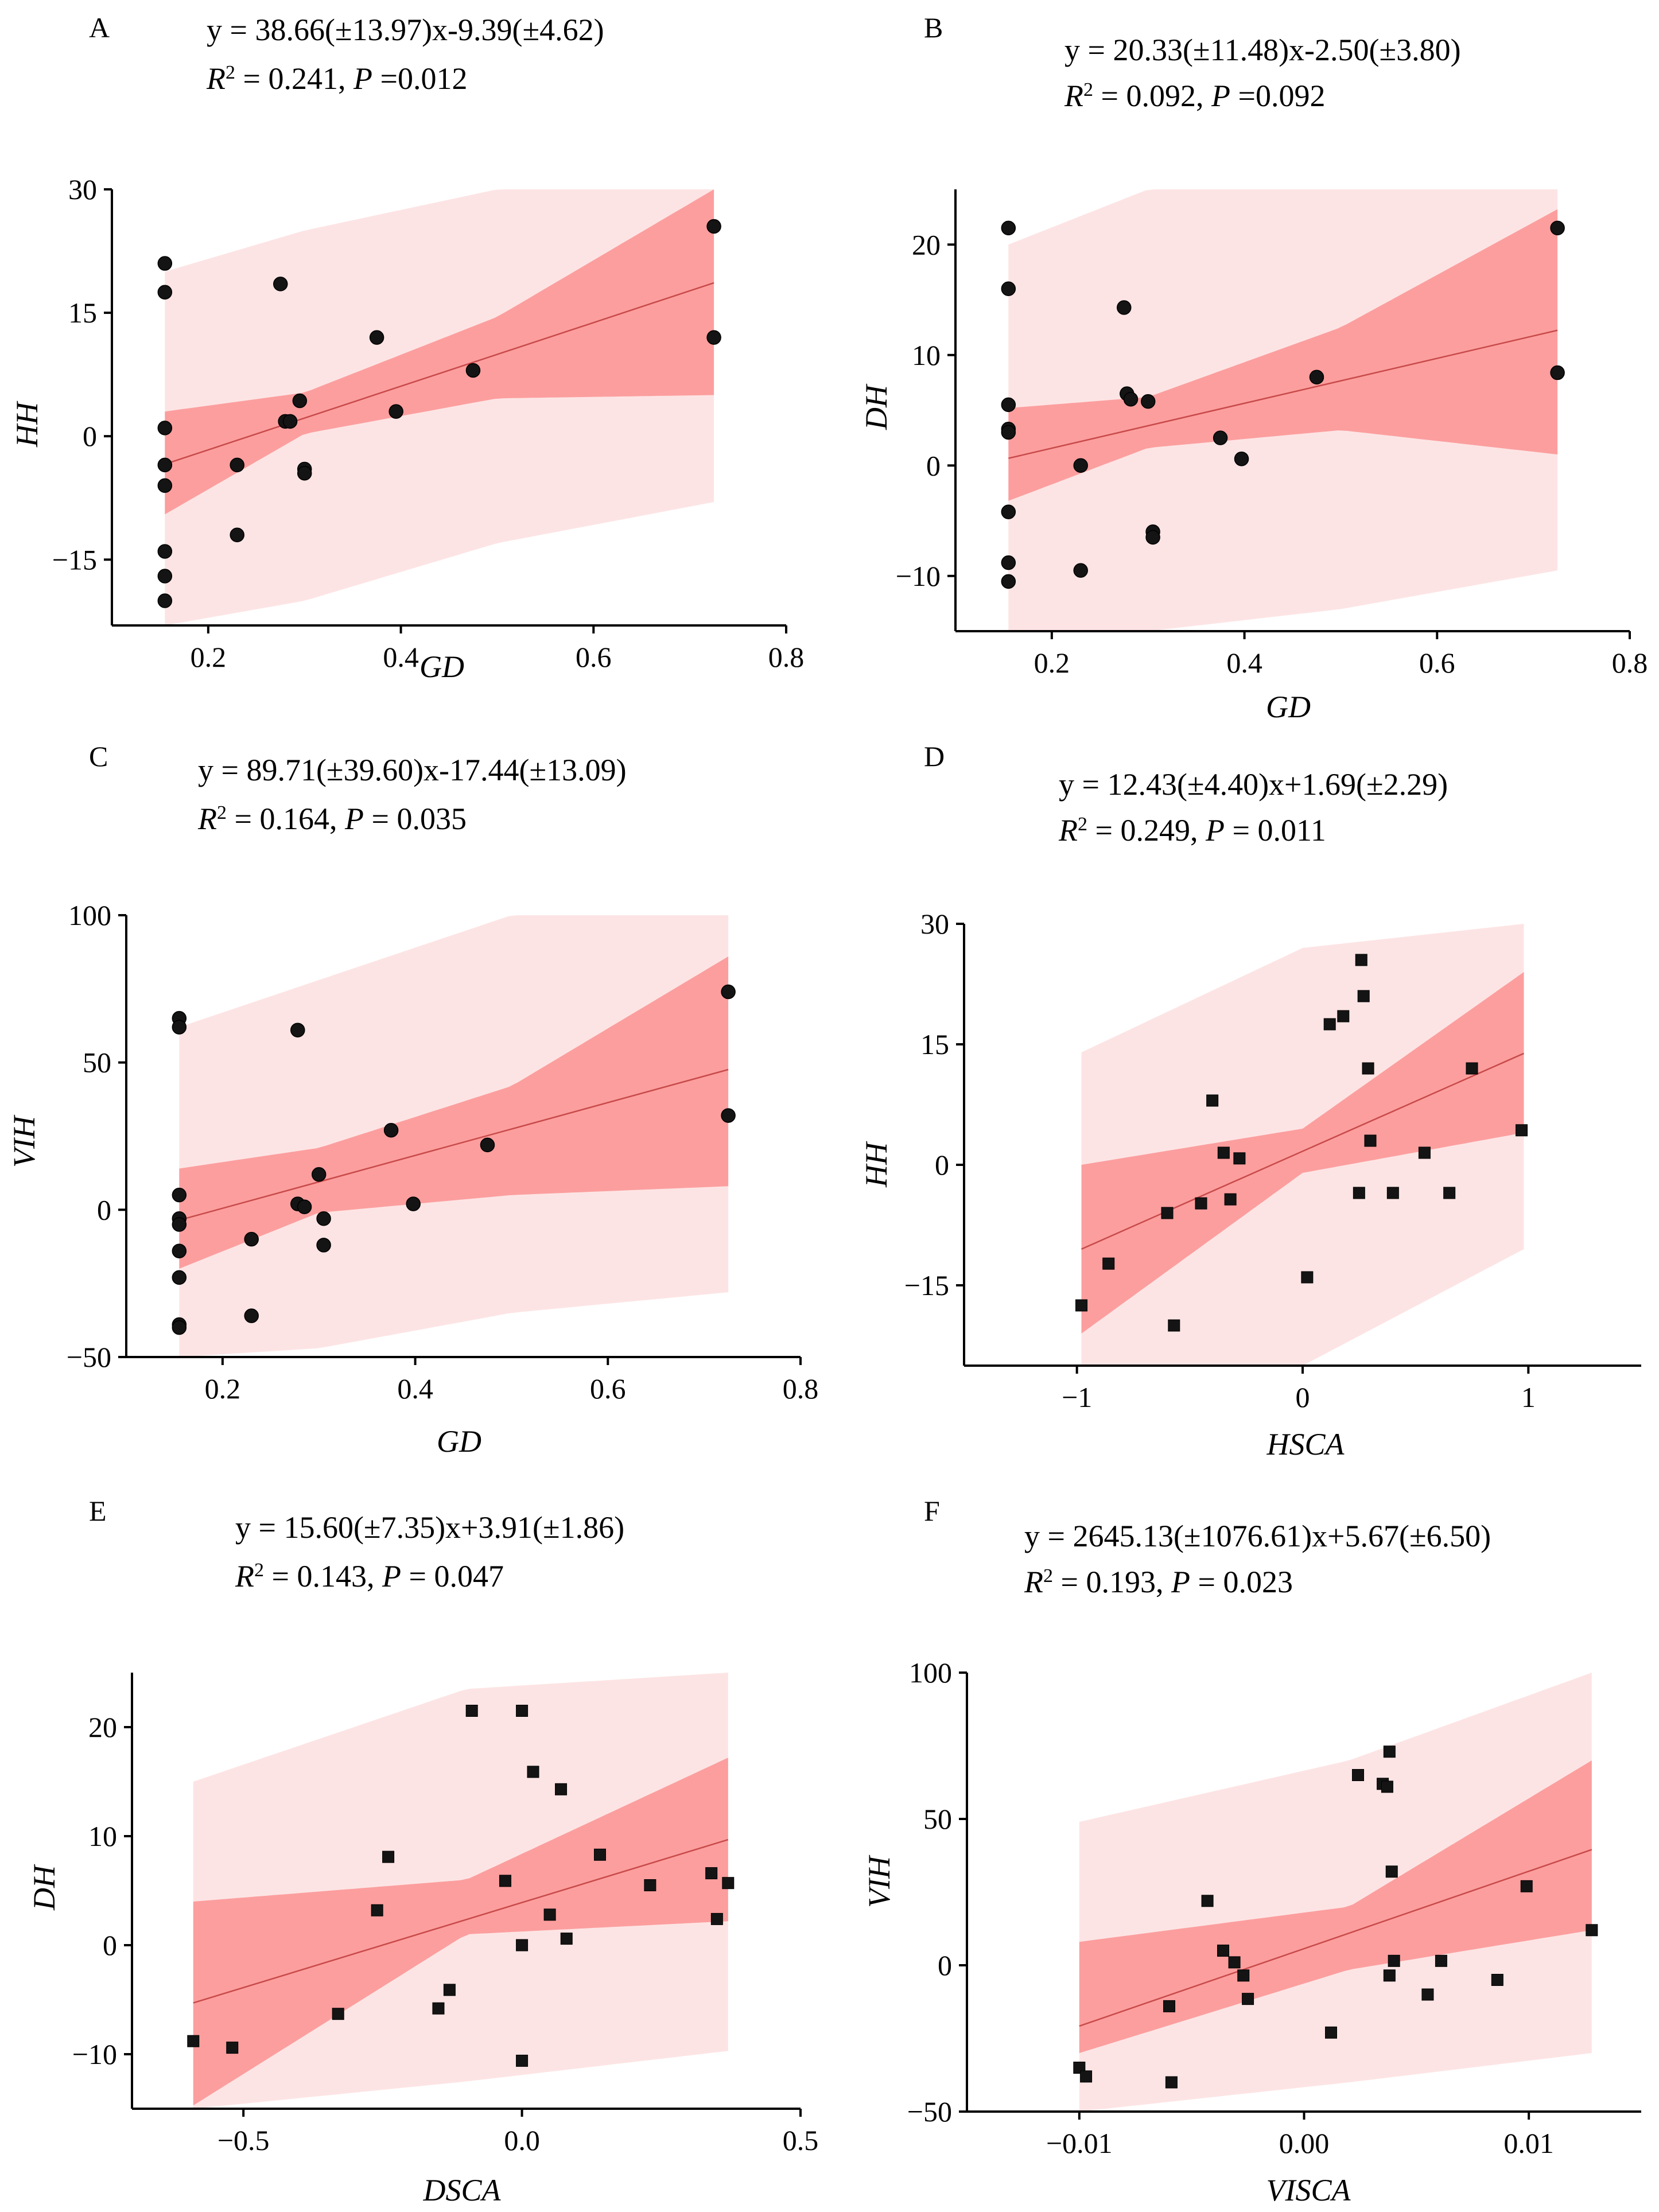  What do you see at coordinates (1528, 2143) in the screenshot?
I see `panel-F-xtick-label: 0.01` at bounding box center [1528, 2143].